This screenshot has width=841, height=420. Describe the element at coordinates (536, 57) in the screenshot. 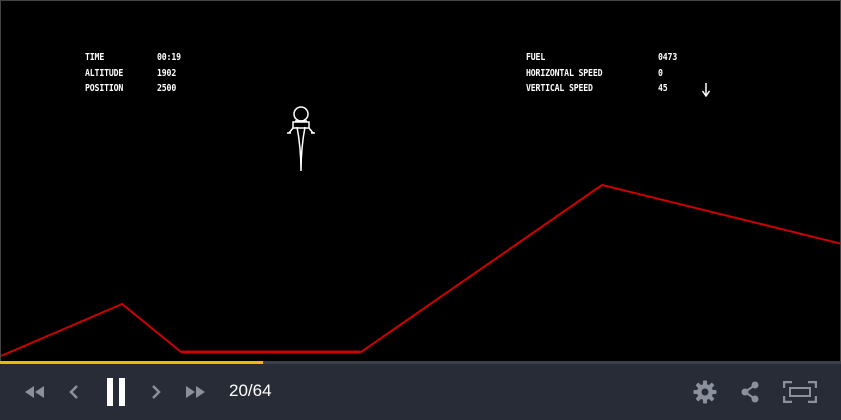

I see `hud-fuel-label: FUEL` at that location.